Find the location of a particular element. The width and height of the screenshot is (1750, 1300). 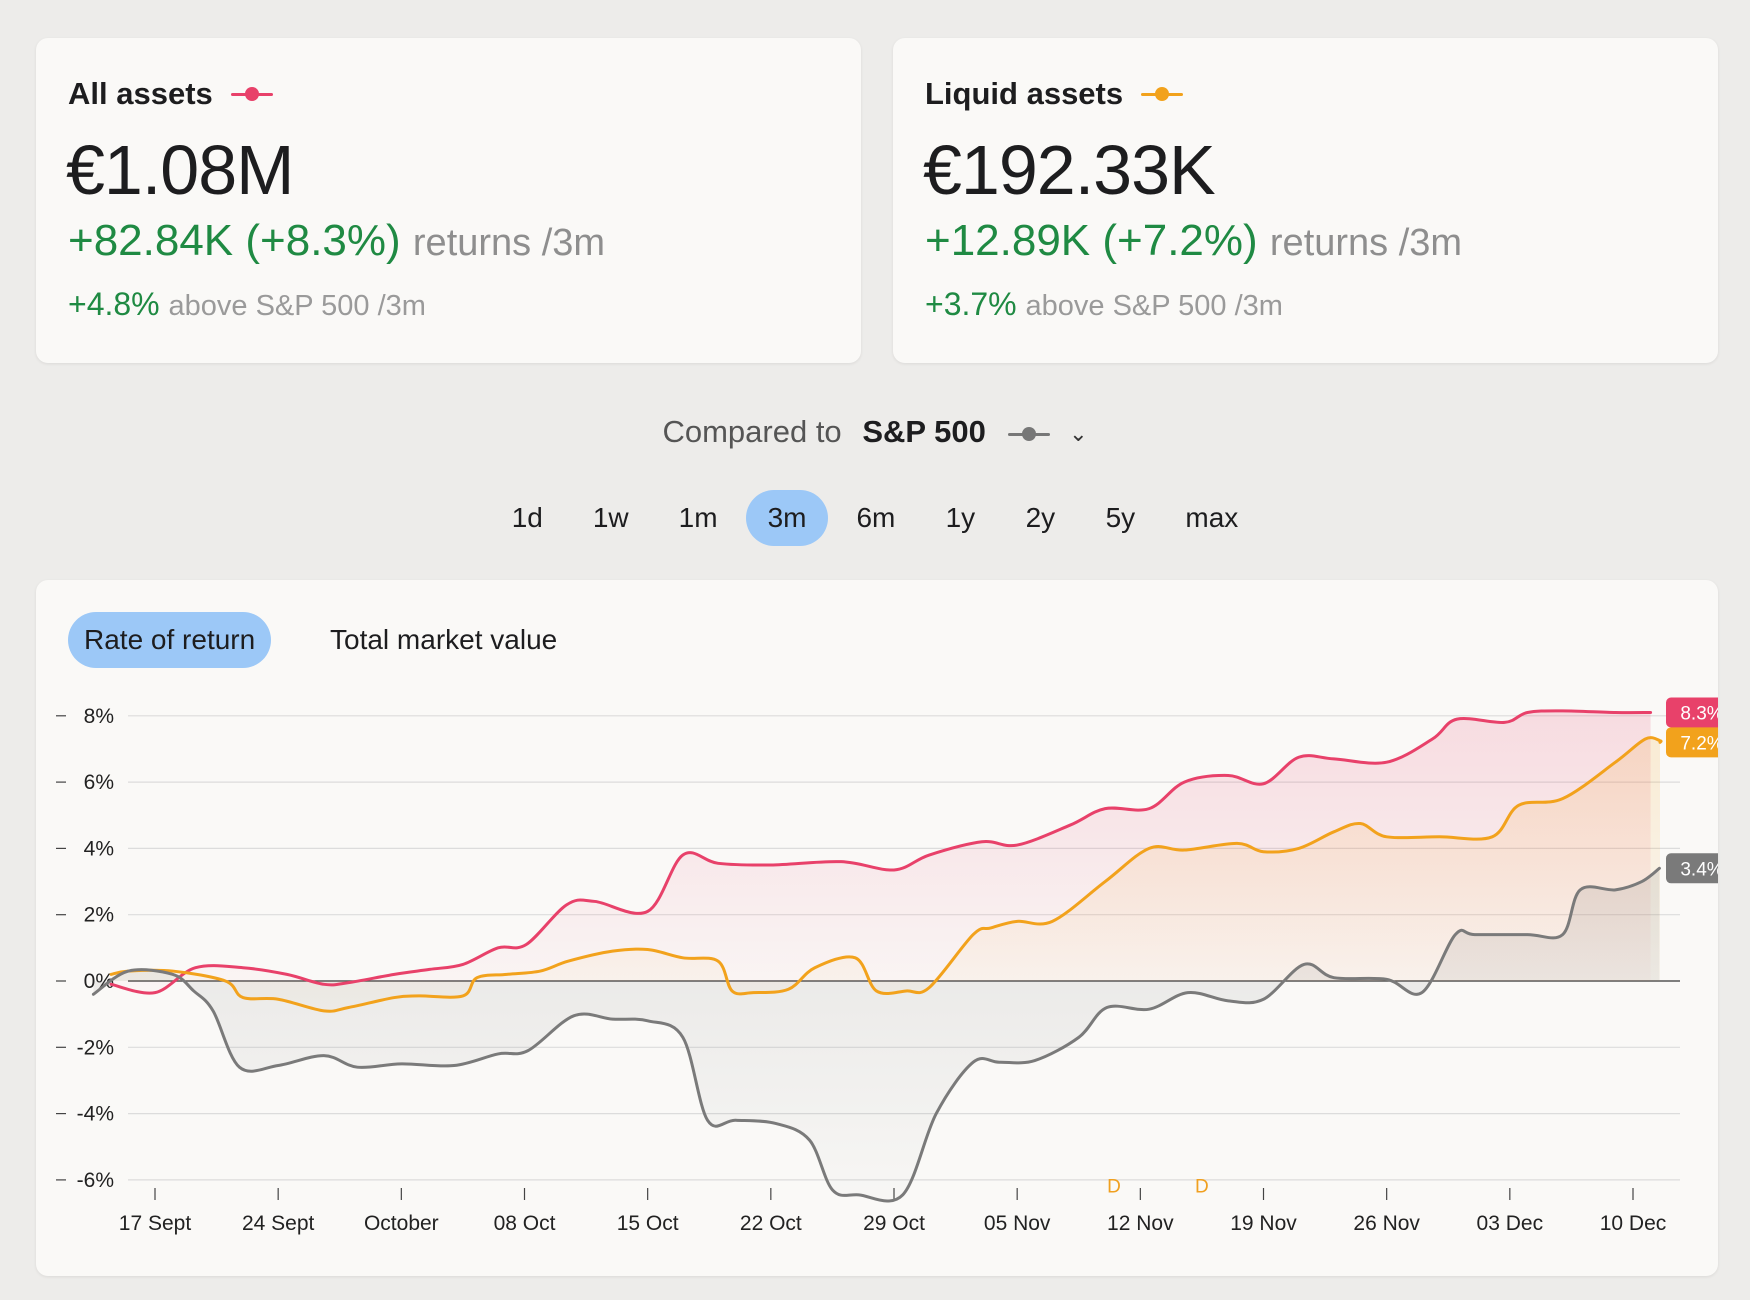

returns-value: +82.84K (+8.3%) is located at coordinates (234, 240).